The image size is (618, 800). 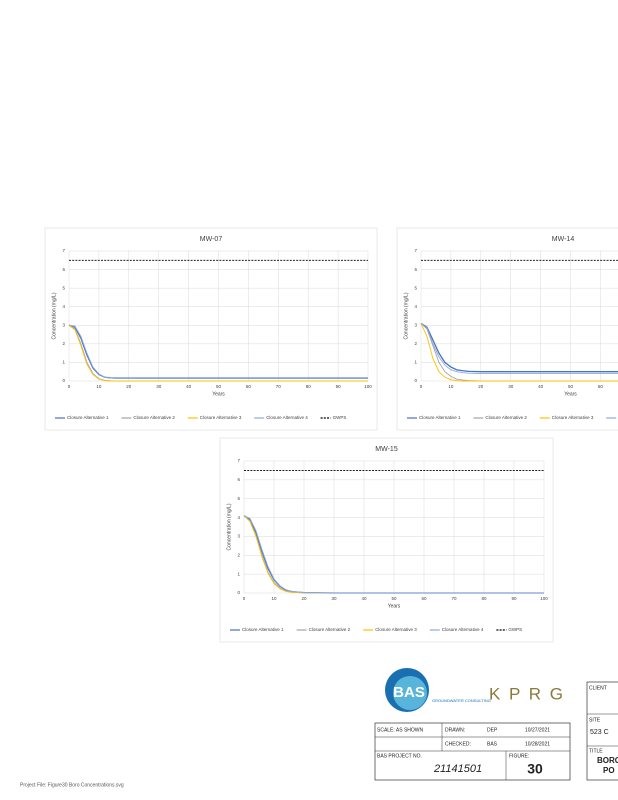 I want to click on cell: DRAWN:, so click(x=455, y=730).